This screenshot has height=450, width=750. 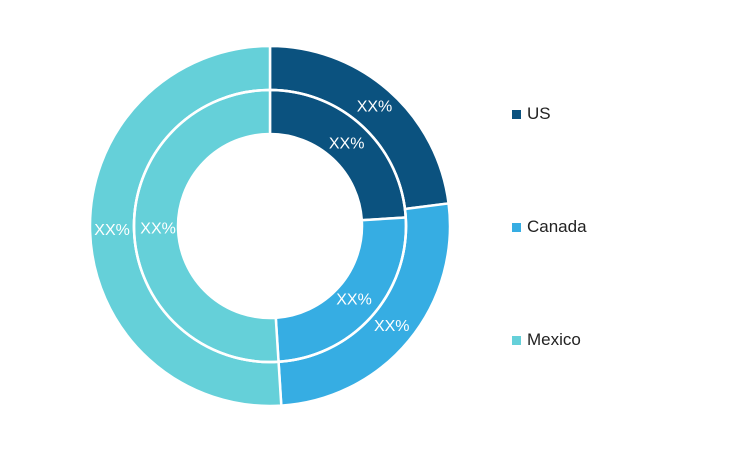 What do you see at coordinates (557, 226) in the screenshot?
I see `legend-label-canada: Canada` at bounding box center [557, 226].